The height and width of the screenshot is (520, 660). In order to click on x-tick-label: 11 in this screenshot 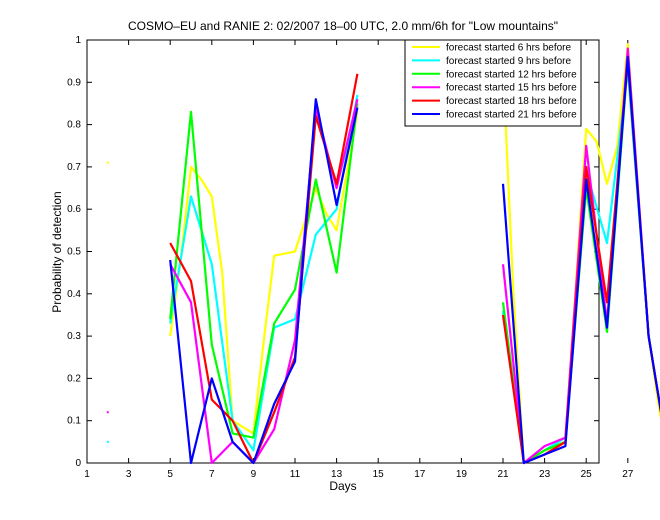, I will do `click(295, 474)`.